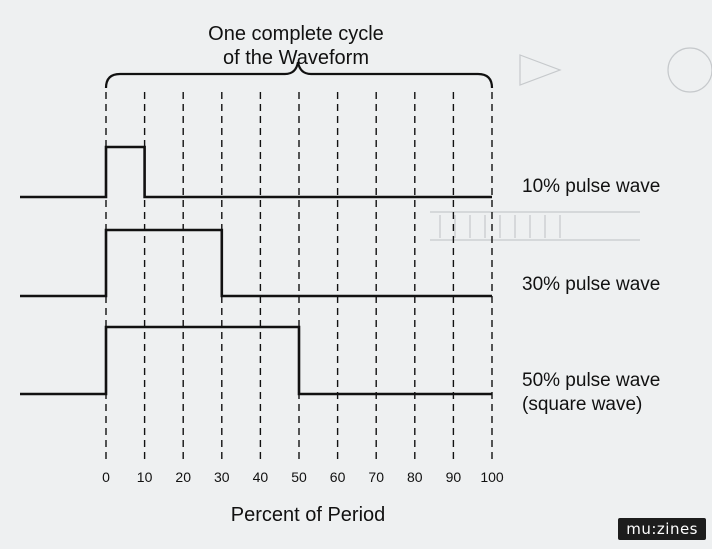  What do you see at coordinates (338, 477) in the screenshot?
I see `tick-label-60: 60` at bounding box center [338, 477].